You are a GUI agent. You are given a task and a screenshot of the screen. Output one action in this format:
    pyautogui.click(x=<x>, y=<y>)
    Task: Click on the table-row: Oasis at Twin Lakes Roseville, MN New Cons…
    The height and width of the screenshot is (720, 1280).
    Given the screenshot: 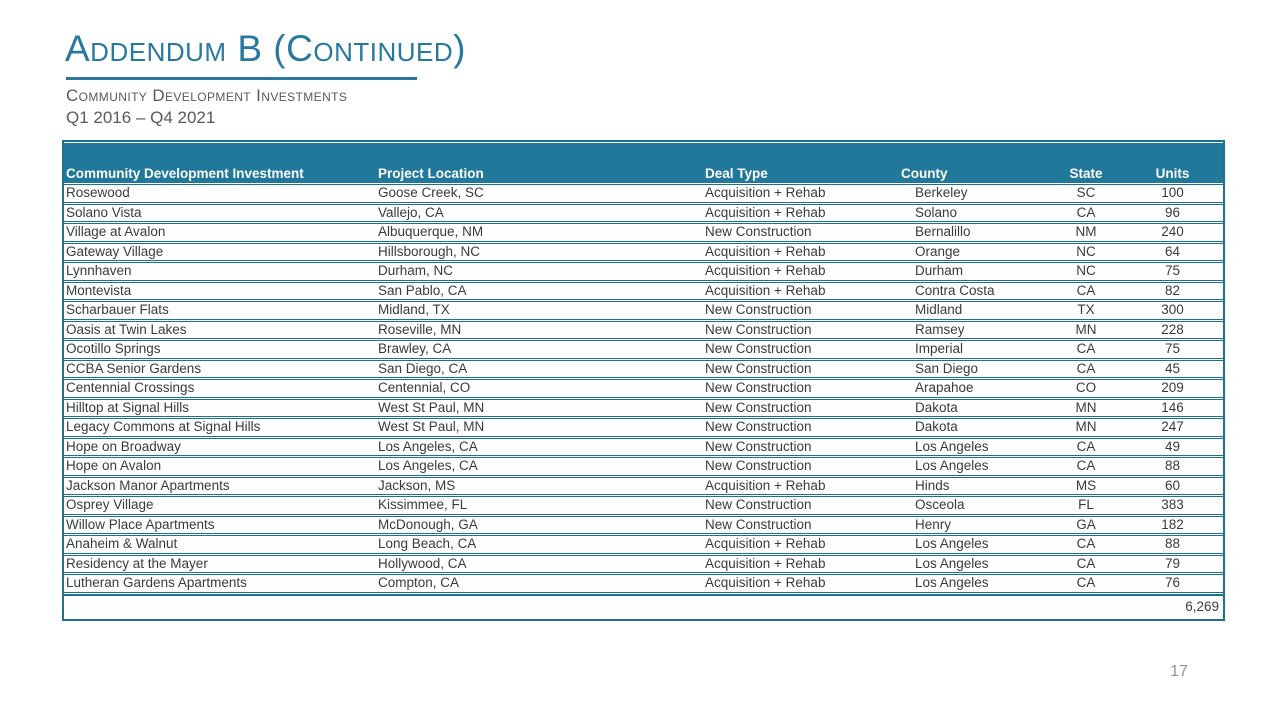 What is the action you would take?
    pyautogui.click(x=643, y=329)
    